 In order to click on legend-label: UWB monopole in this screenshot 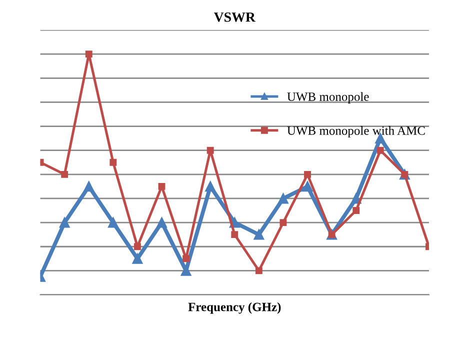, I will do `click(328, 98)`.